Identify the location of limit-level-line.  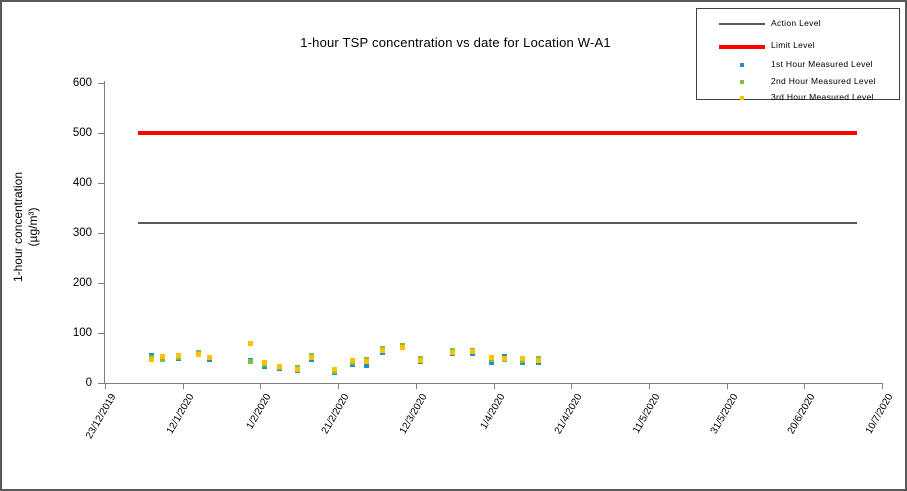
(497, 133).